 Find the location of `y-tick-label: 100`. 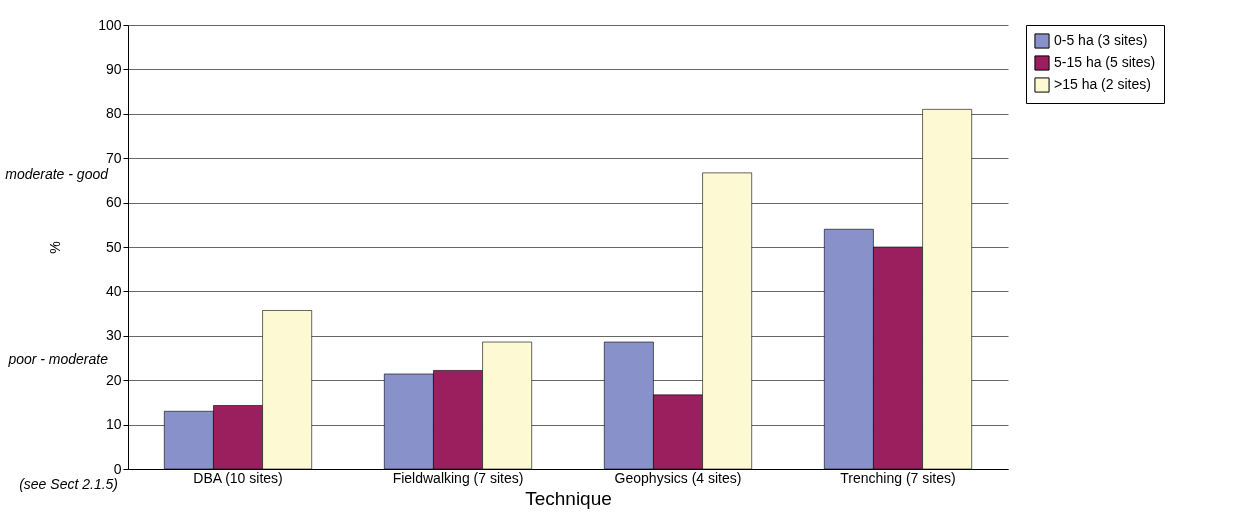

y-tick-label: 100 is located at coordinates (110, 24).